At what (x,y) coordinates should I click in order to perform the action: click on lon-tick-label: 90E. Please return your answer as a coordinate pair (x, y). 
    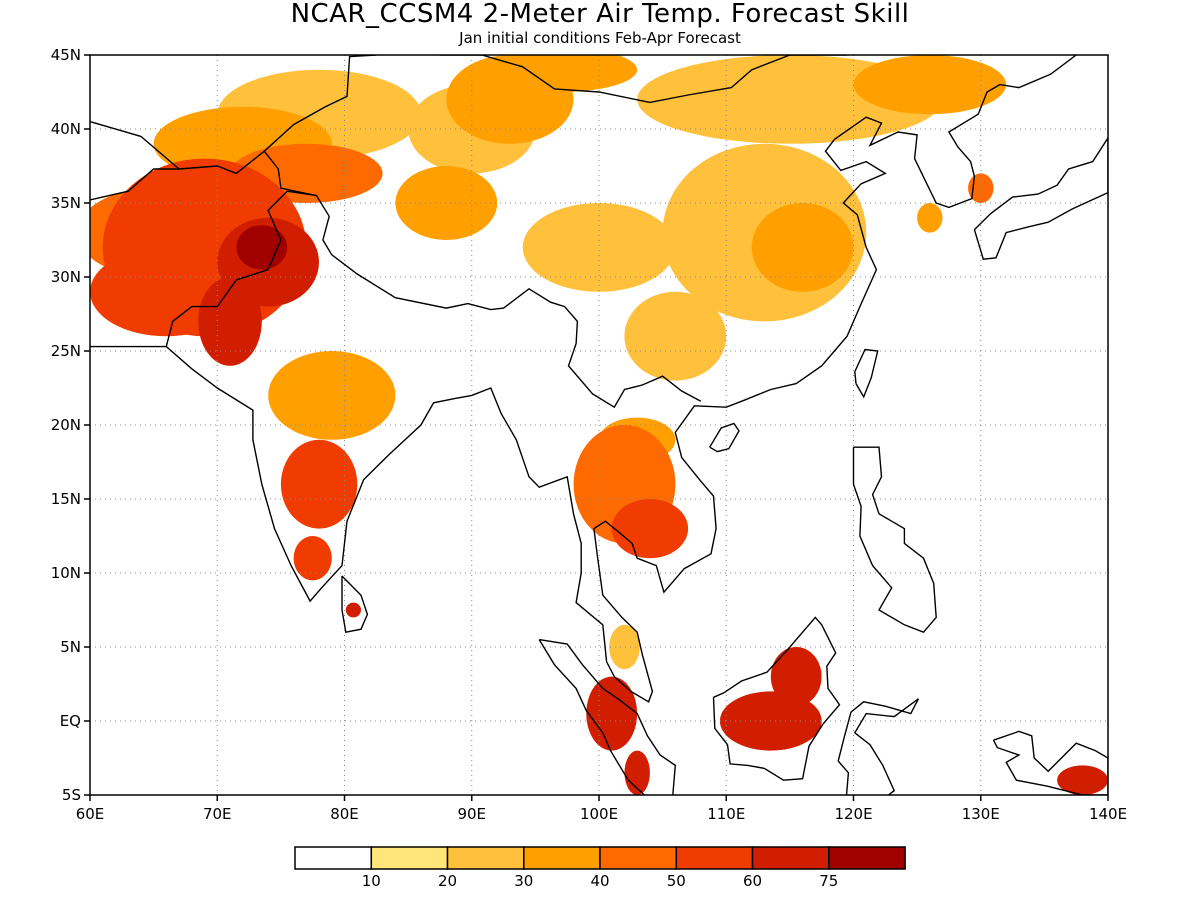
    Looking at the image, I should click on (471, 814).